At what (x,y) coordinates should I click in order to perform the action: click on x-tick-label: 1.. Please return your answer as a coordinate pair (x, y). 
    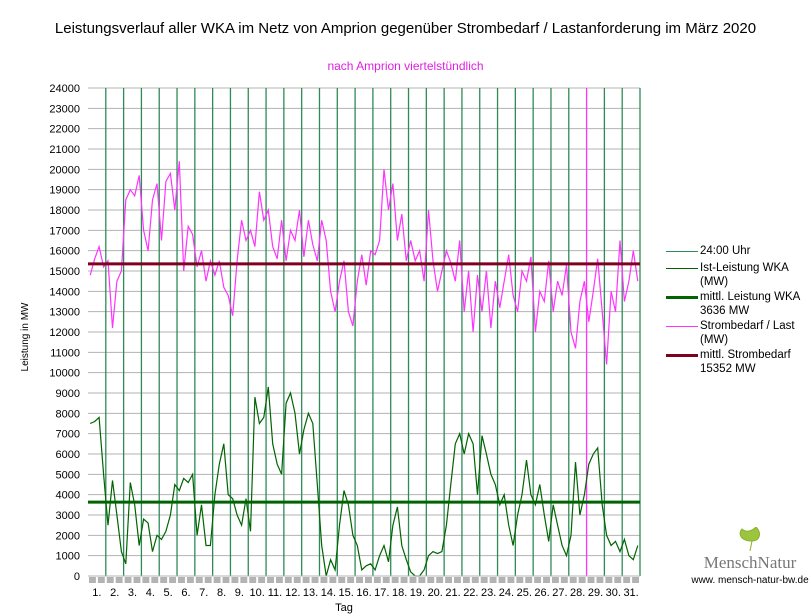
    Looking at the image, I should click on (96, 593).